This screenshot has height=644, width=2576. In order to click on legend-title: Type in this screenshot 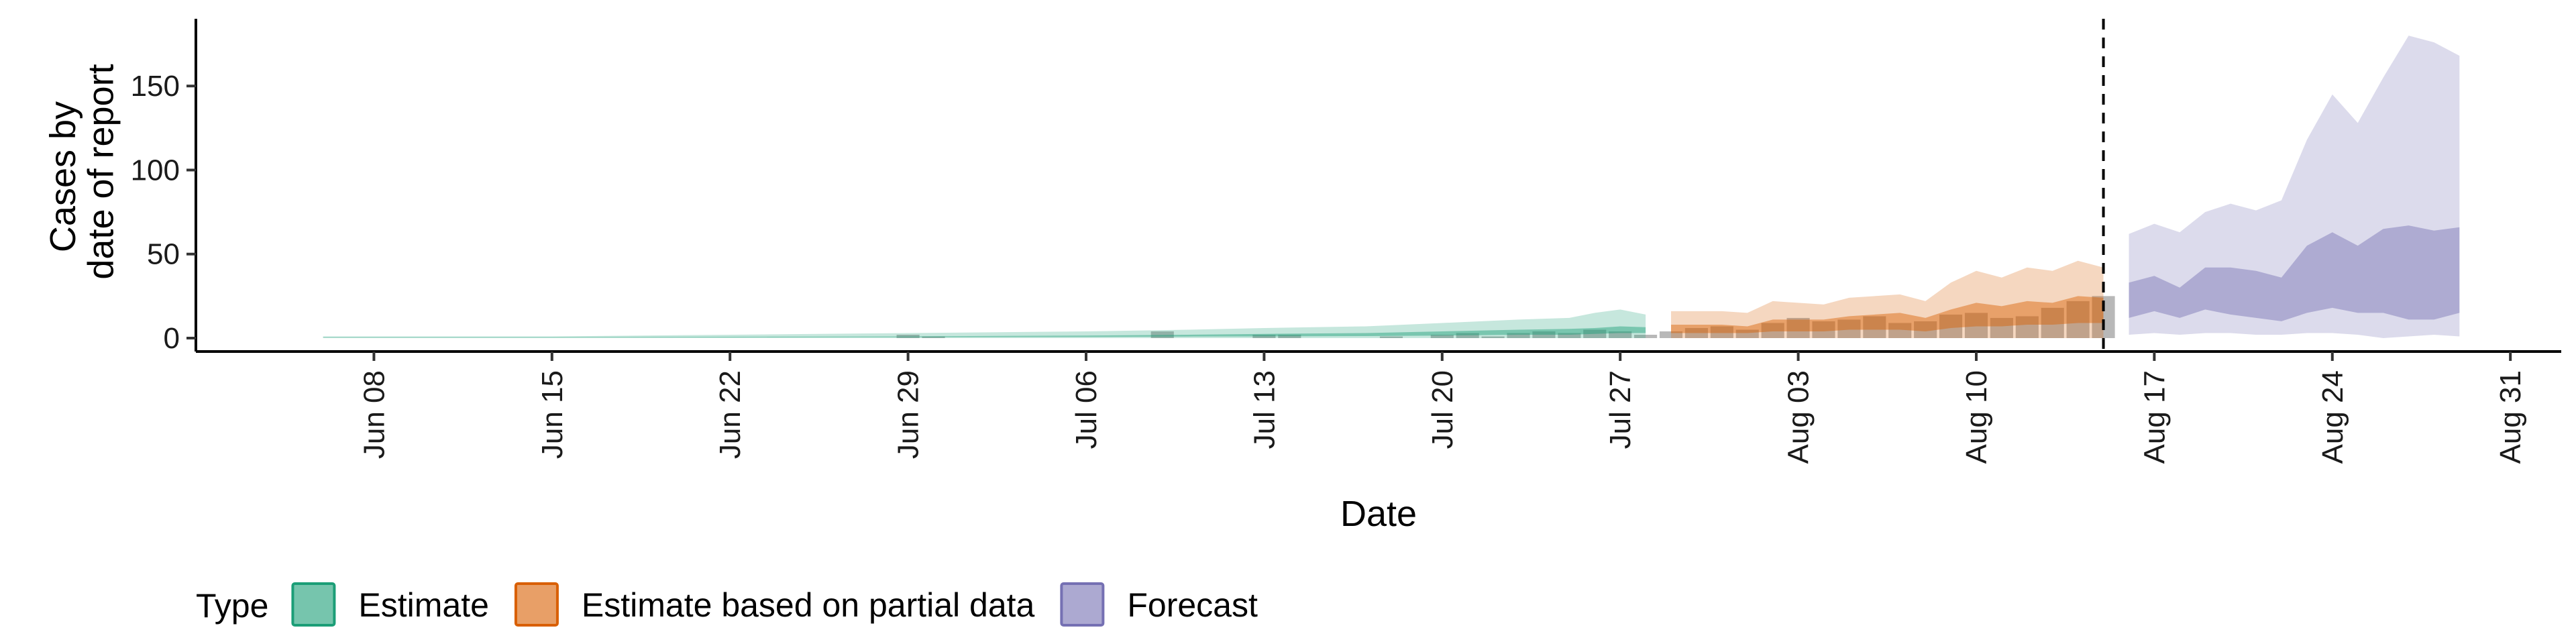, I will do `click(232, 606)`.